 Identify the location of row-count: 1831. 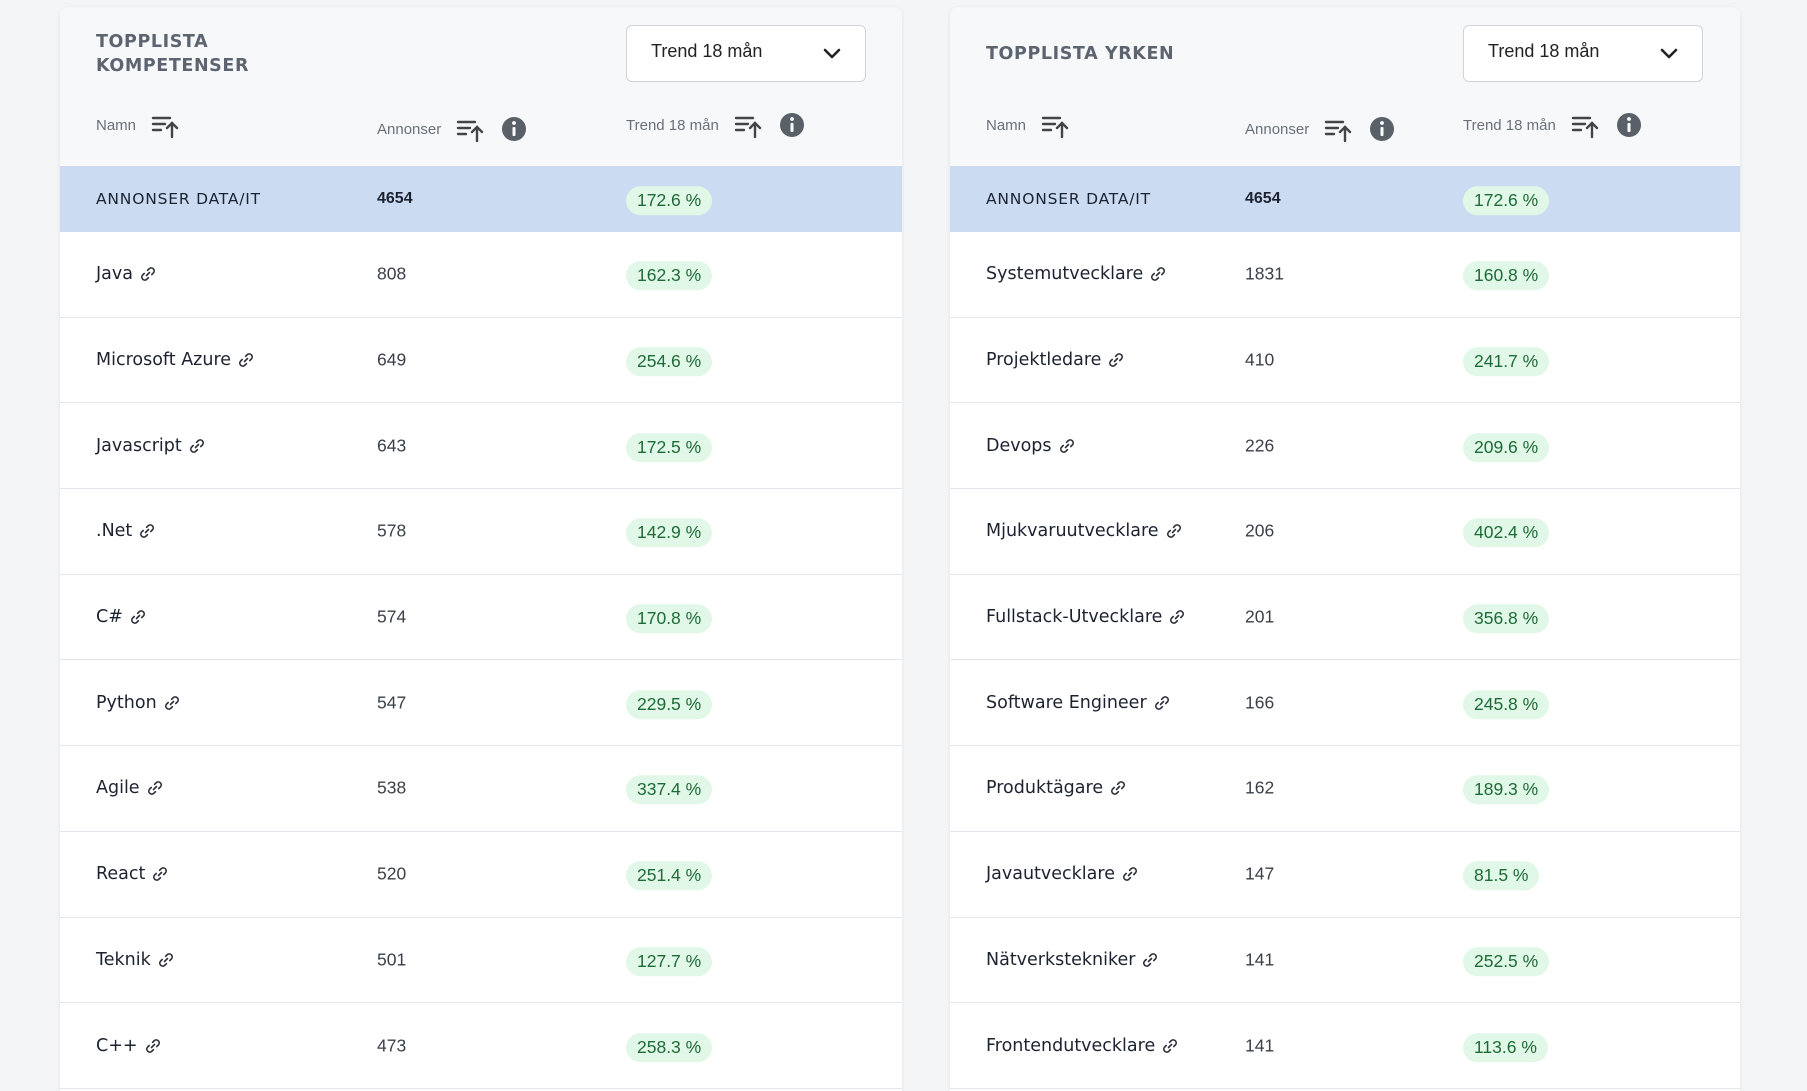
(1264, 273).